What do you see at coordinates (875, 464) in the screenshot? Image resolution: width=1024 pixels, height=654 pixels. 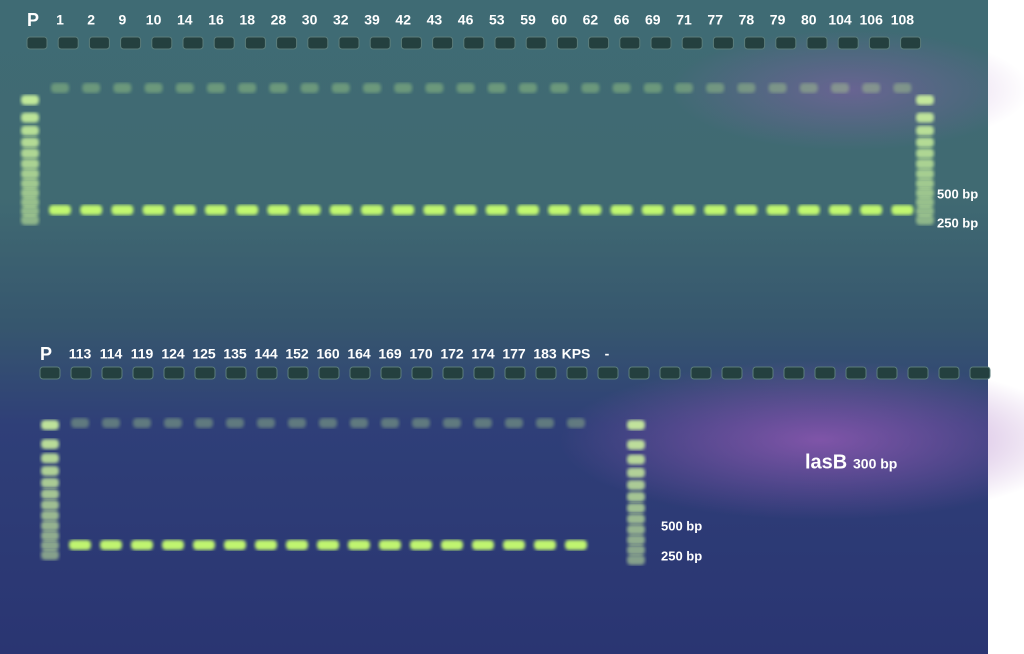 I see `gene-size: 300 bp` at bounding box center [875, 464].